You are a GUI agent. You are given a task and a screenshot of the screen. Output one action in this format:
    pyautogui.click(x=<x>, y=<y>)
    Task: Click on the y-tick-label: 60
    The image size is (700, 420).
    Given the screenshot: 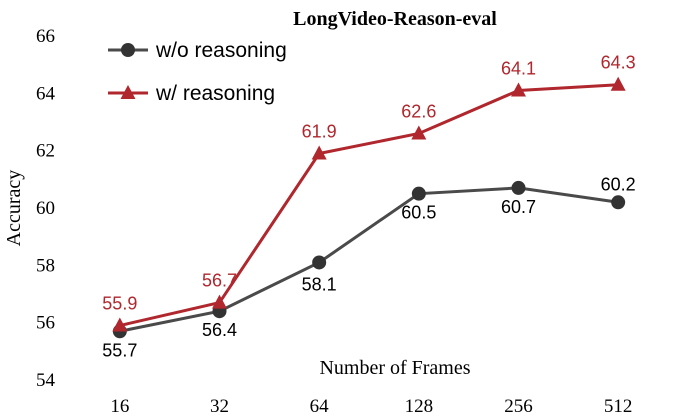 What is the action you would take?
    pyautogui.click(x=45, y=208)
    